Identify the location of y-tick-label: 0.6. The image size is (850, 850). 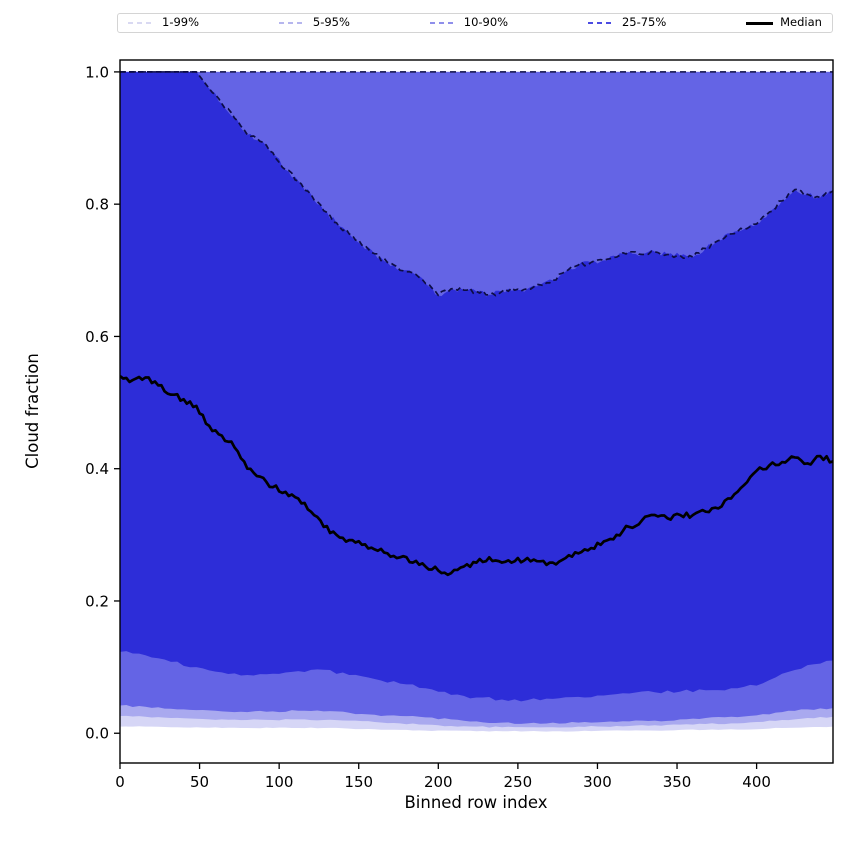
(97, 337).